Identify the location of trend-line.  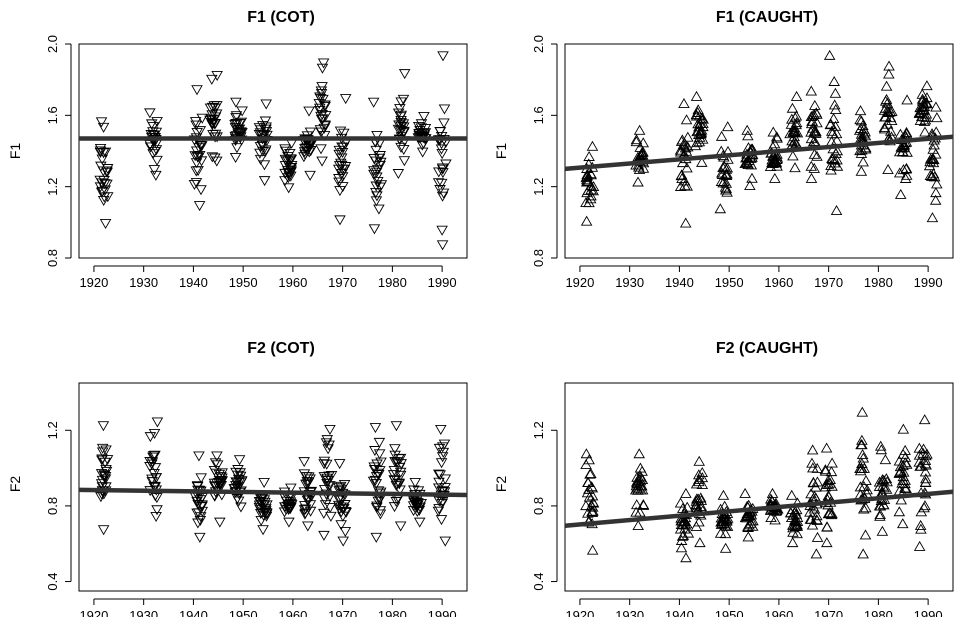
(759, 509).